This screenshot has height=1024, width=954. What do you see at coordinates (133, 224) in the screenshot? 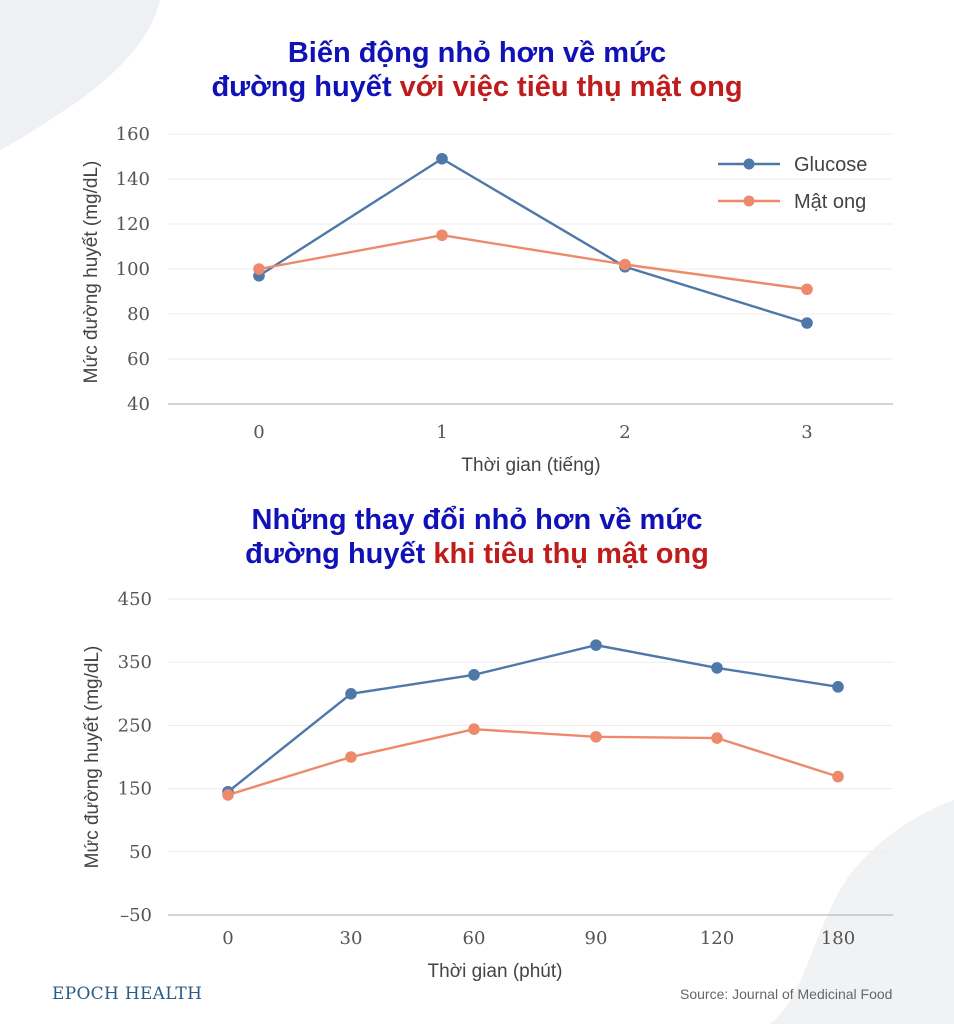
I see `chart1-ytick-label: 120` at bounding box center [133, 224].